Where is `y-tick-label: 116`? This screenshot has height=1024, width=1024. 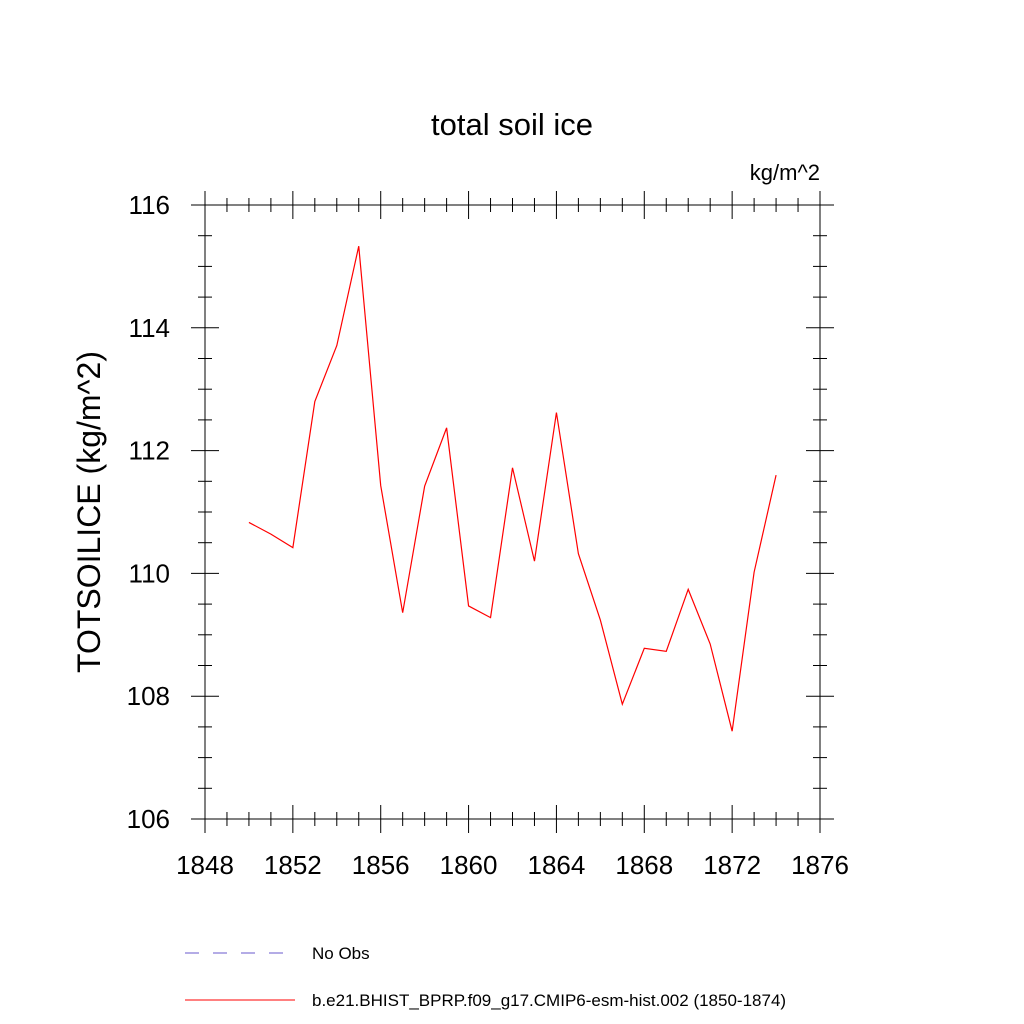 y-tick-label: 116 is located at coordinates (149, 205).